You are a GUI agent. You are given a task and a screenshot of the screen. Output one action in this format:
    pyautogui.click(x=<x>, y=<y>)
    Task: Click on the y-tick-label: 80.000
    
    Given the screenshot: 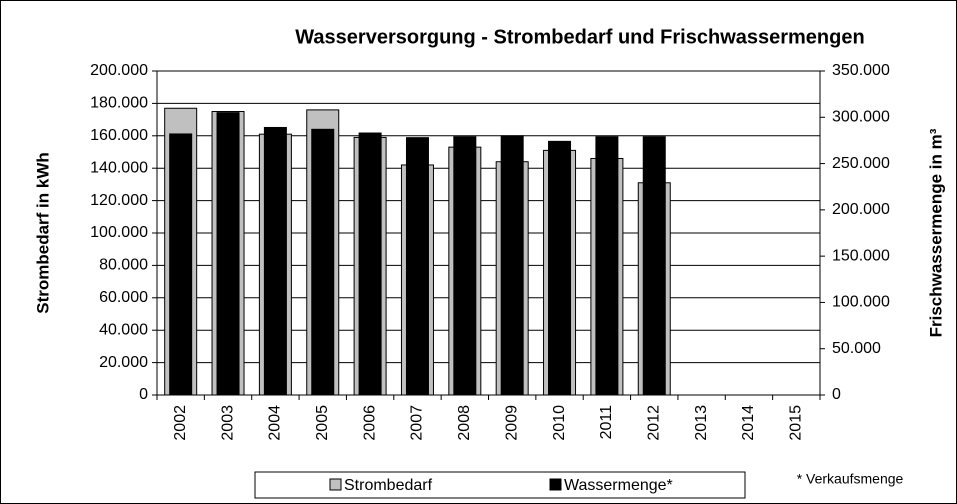 What is the action you would take?
    pyautogui.click(x=123, y=265)
    